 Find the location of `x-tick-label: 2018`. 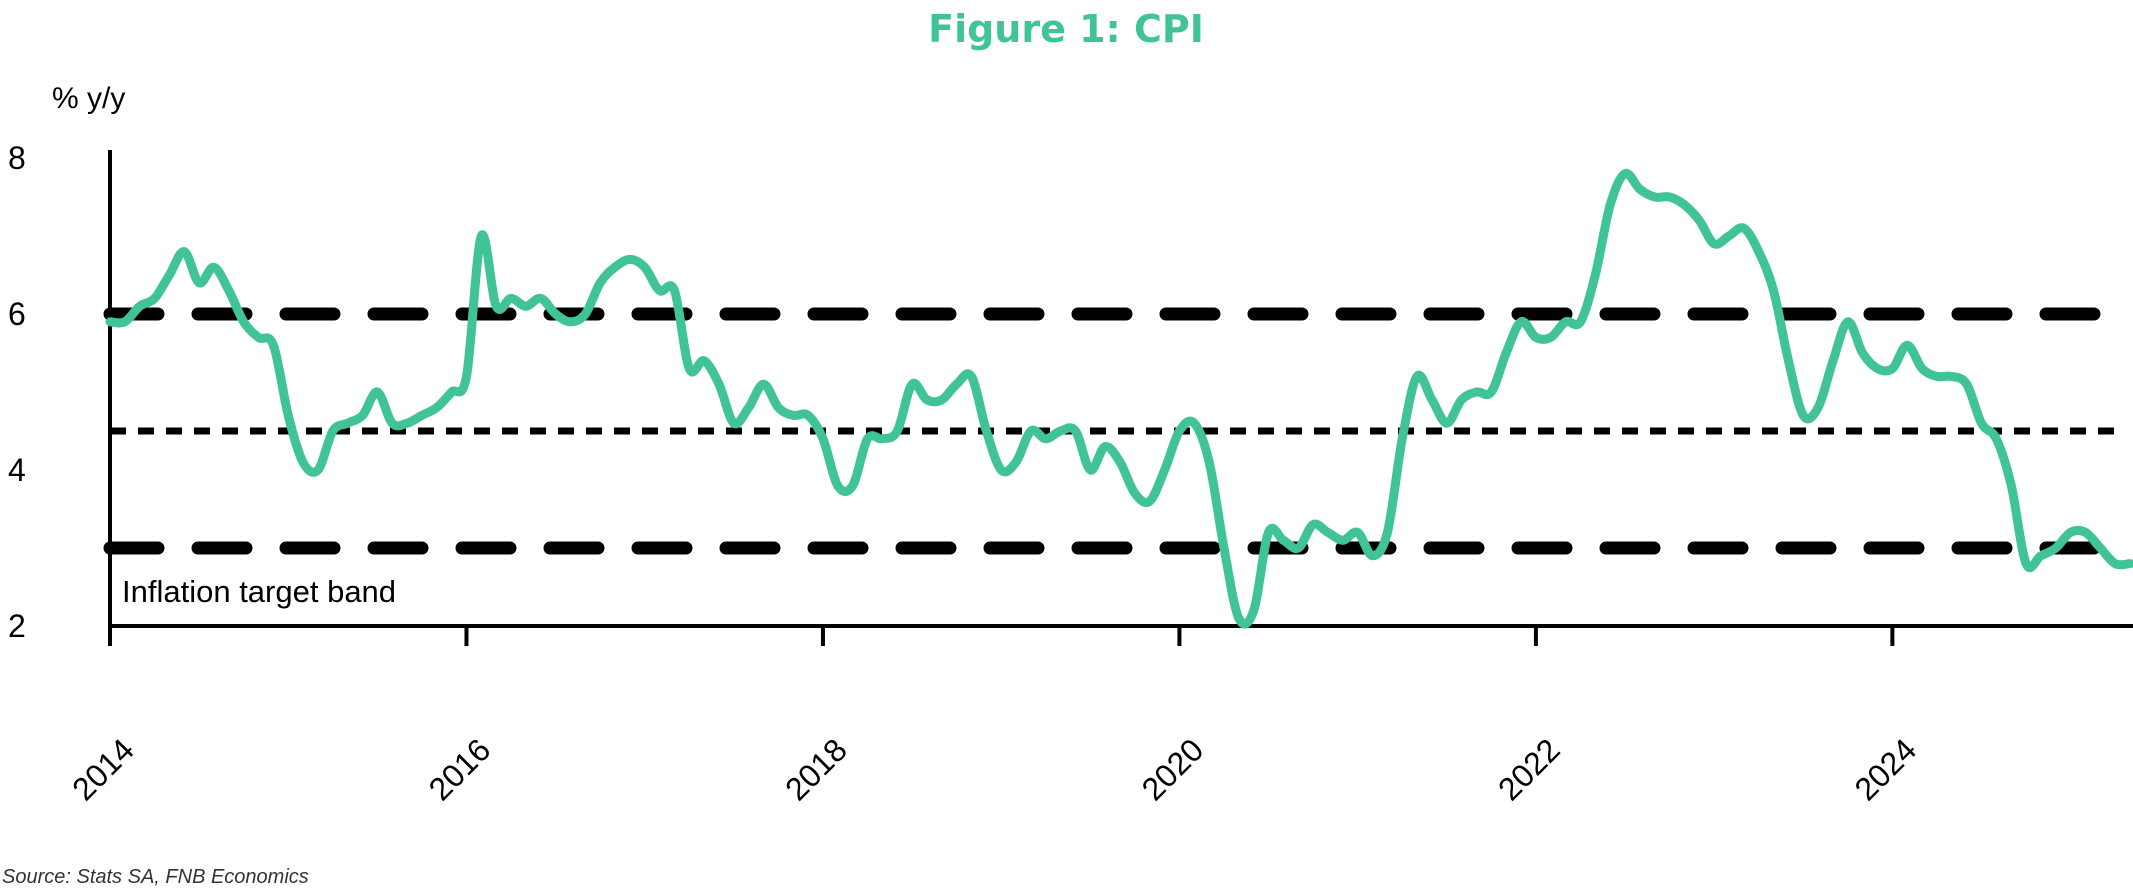

x-tick-label: 2018 is located at coordinates (816, 769).